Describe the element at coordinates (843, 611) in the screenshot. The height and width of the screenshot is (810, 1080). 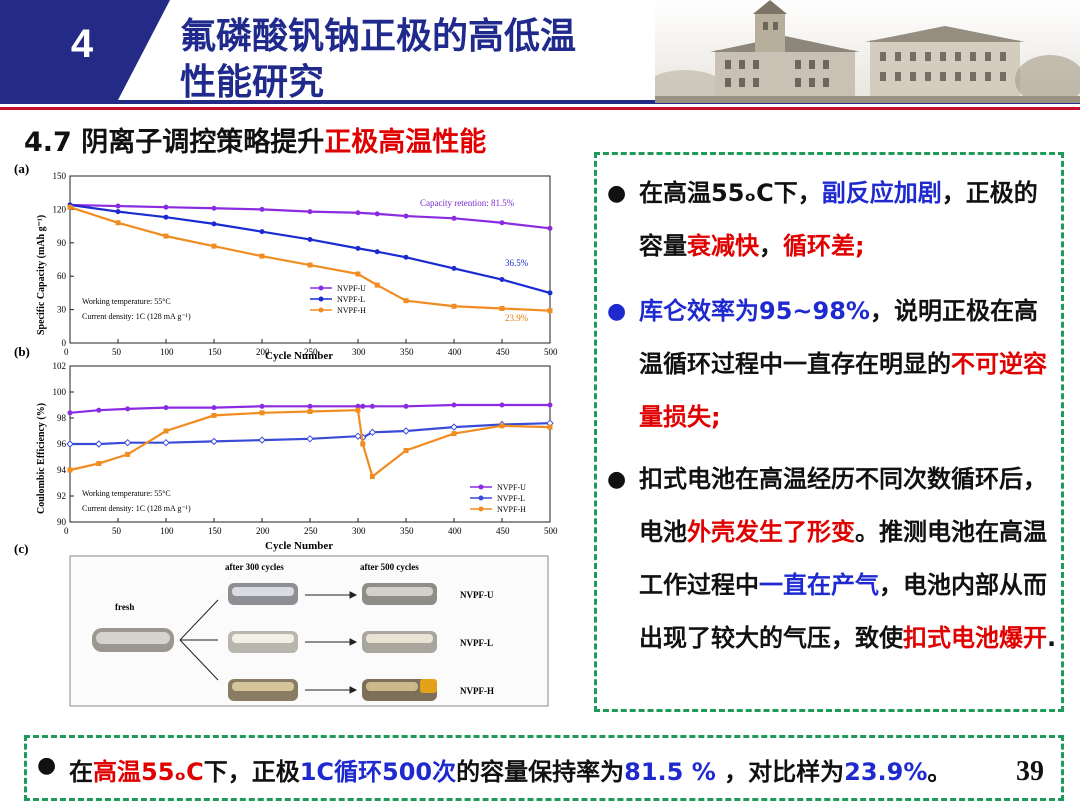
I see `b3-segment: ，电池内部从而出现了较大的气压，致使` at that location.